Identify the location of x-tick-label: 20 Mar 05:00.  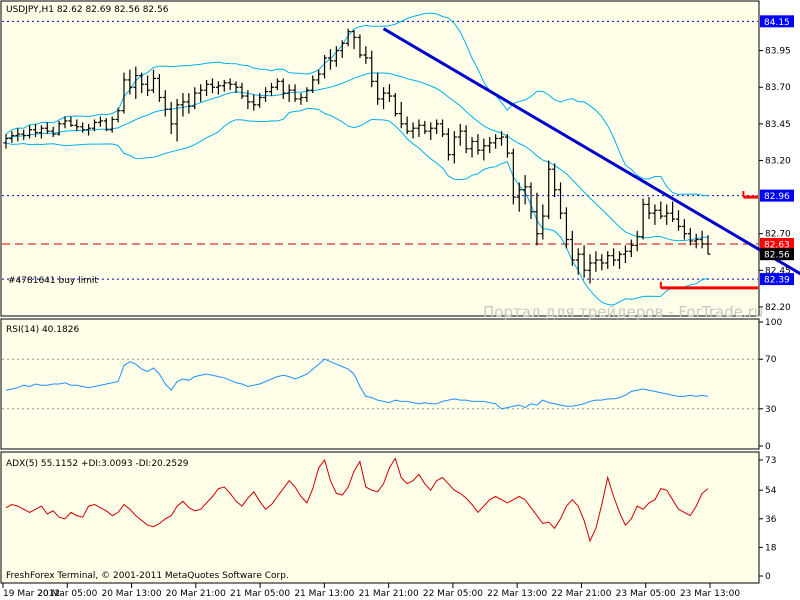
(67, 594).